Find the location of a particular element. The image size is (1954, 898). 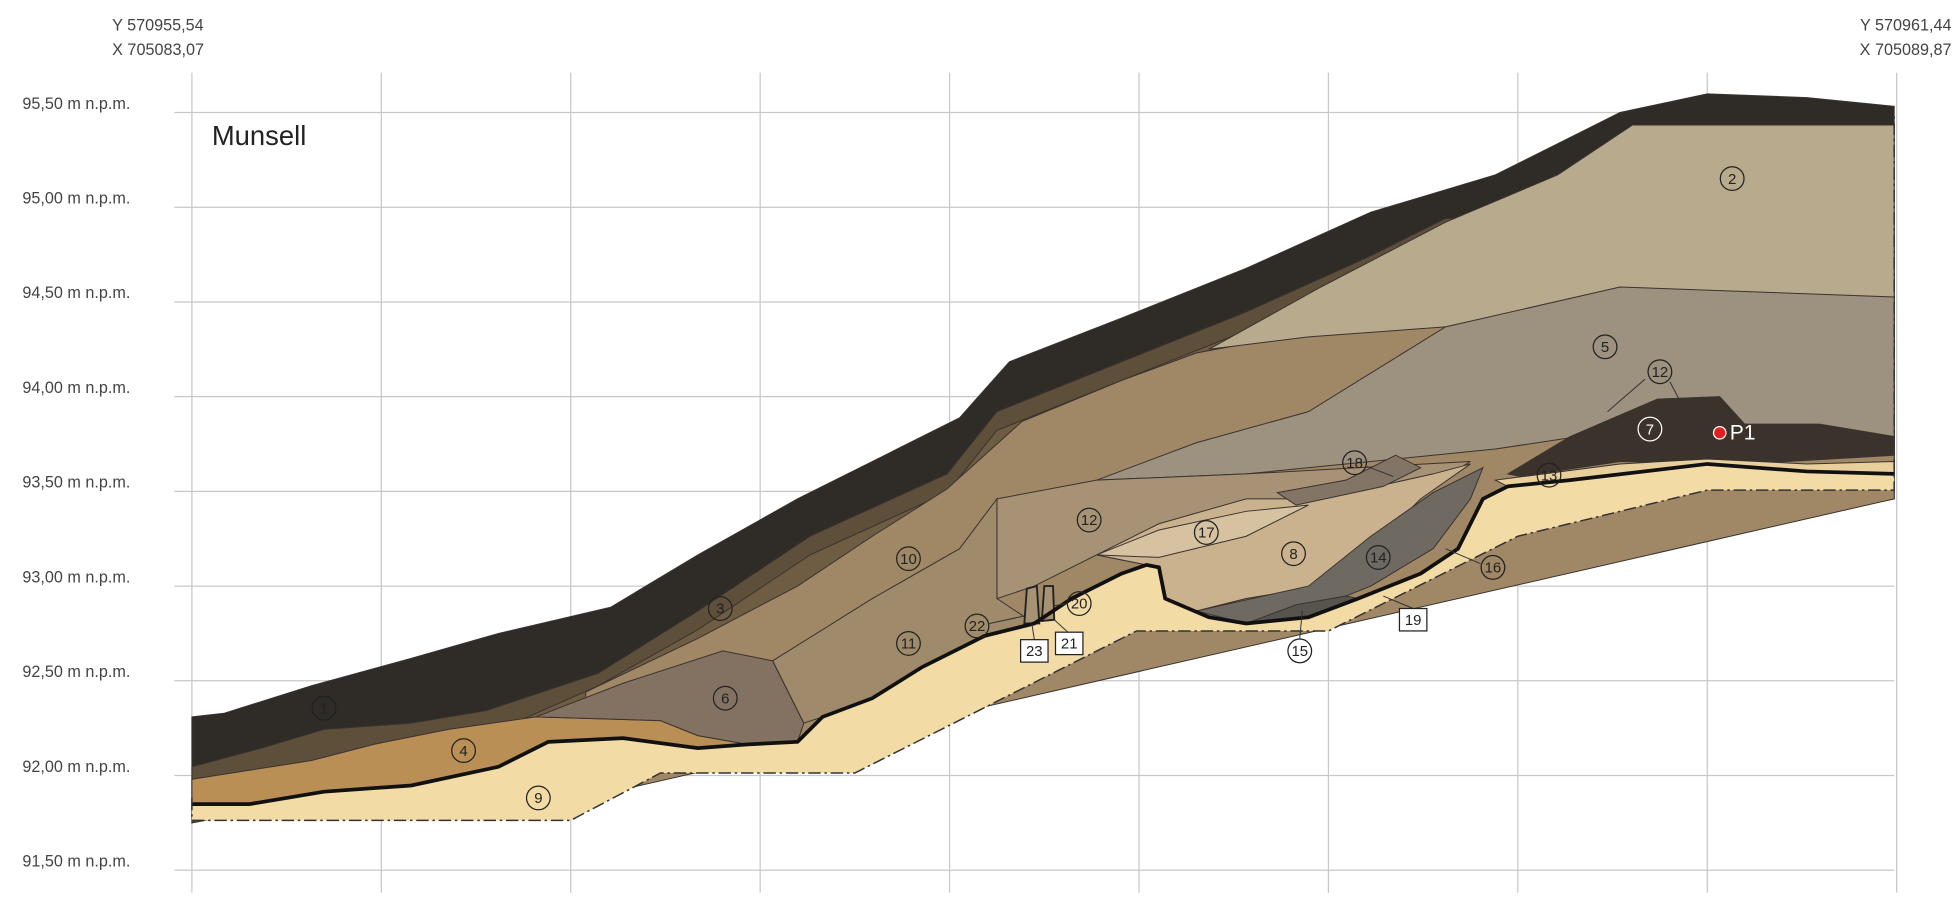

layer-label: 13 is located at coordinates (1549, 475).